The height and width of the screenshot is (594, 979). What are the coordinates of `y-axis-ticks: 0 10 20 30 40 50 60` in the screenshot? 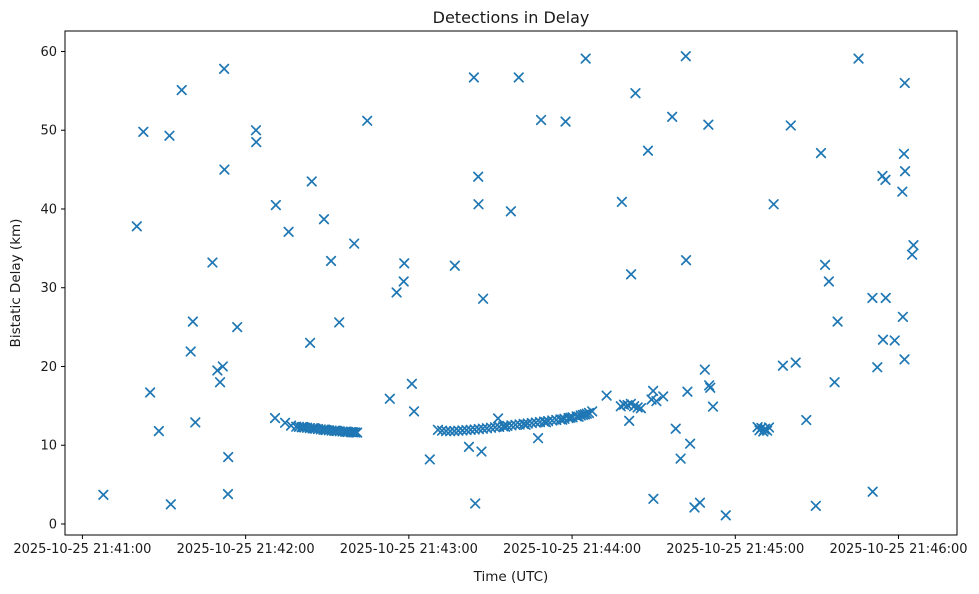 It's located at (52, 288).